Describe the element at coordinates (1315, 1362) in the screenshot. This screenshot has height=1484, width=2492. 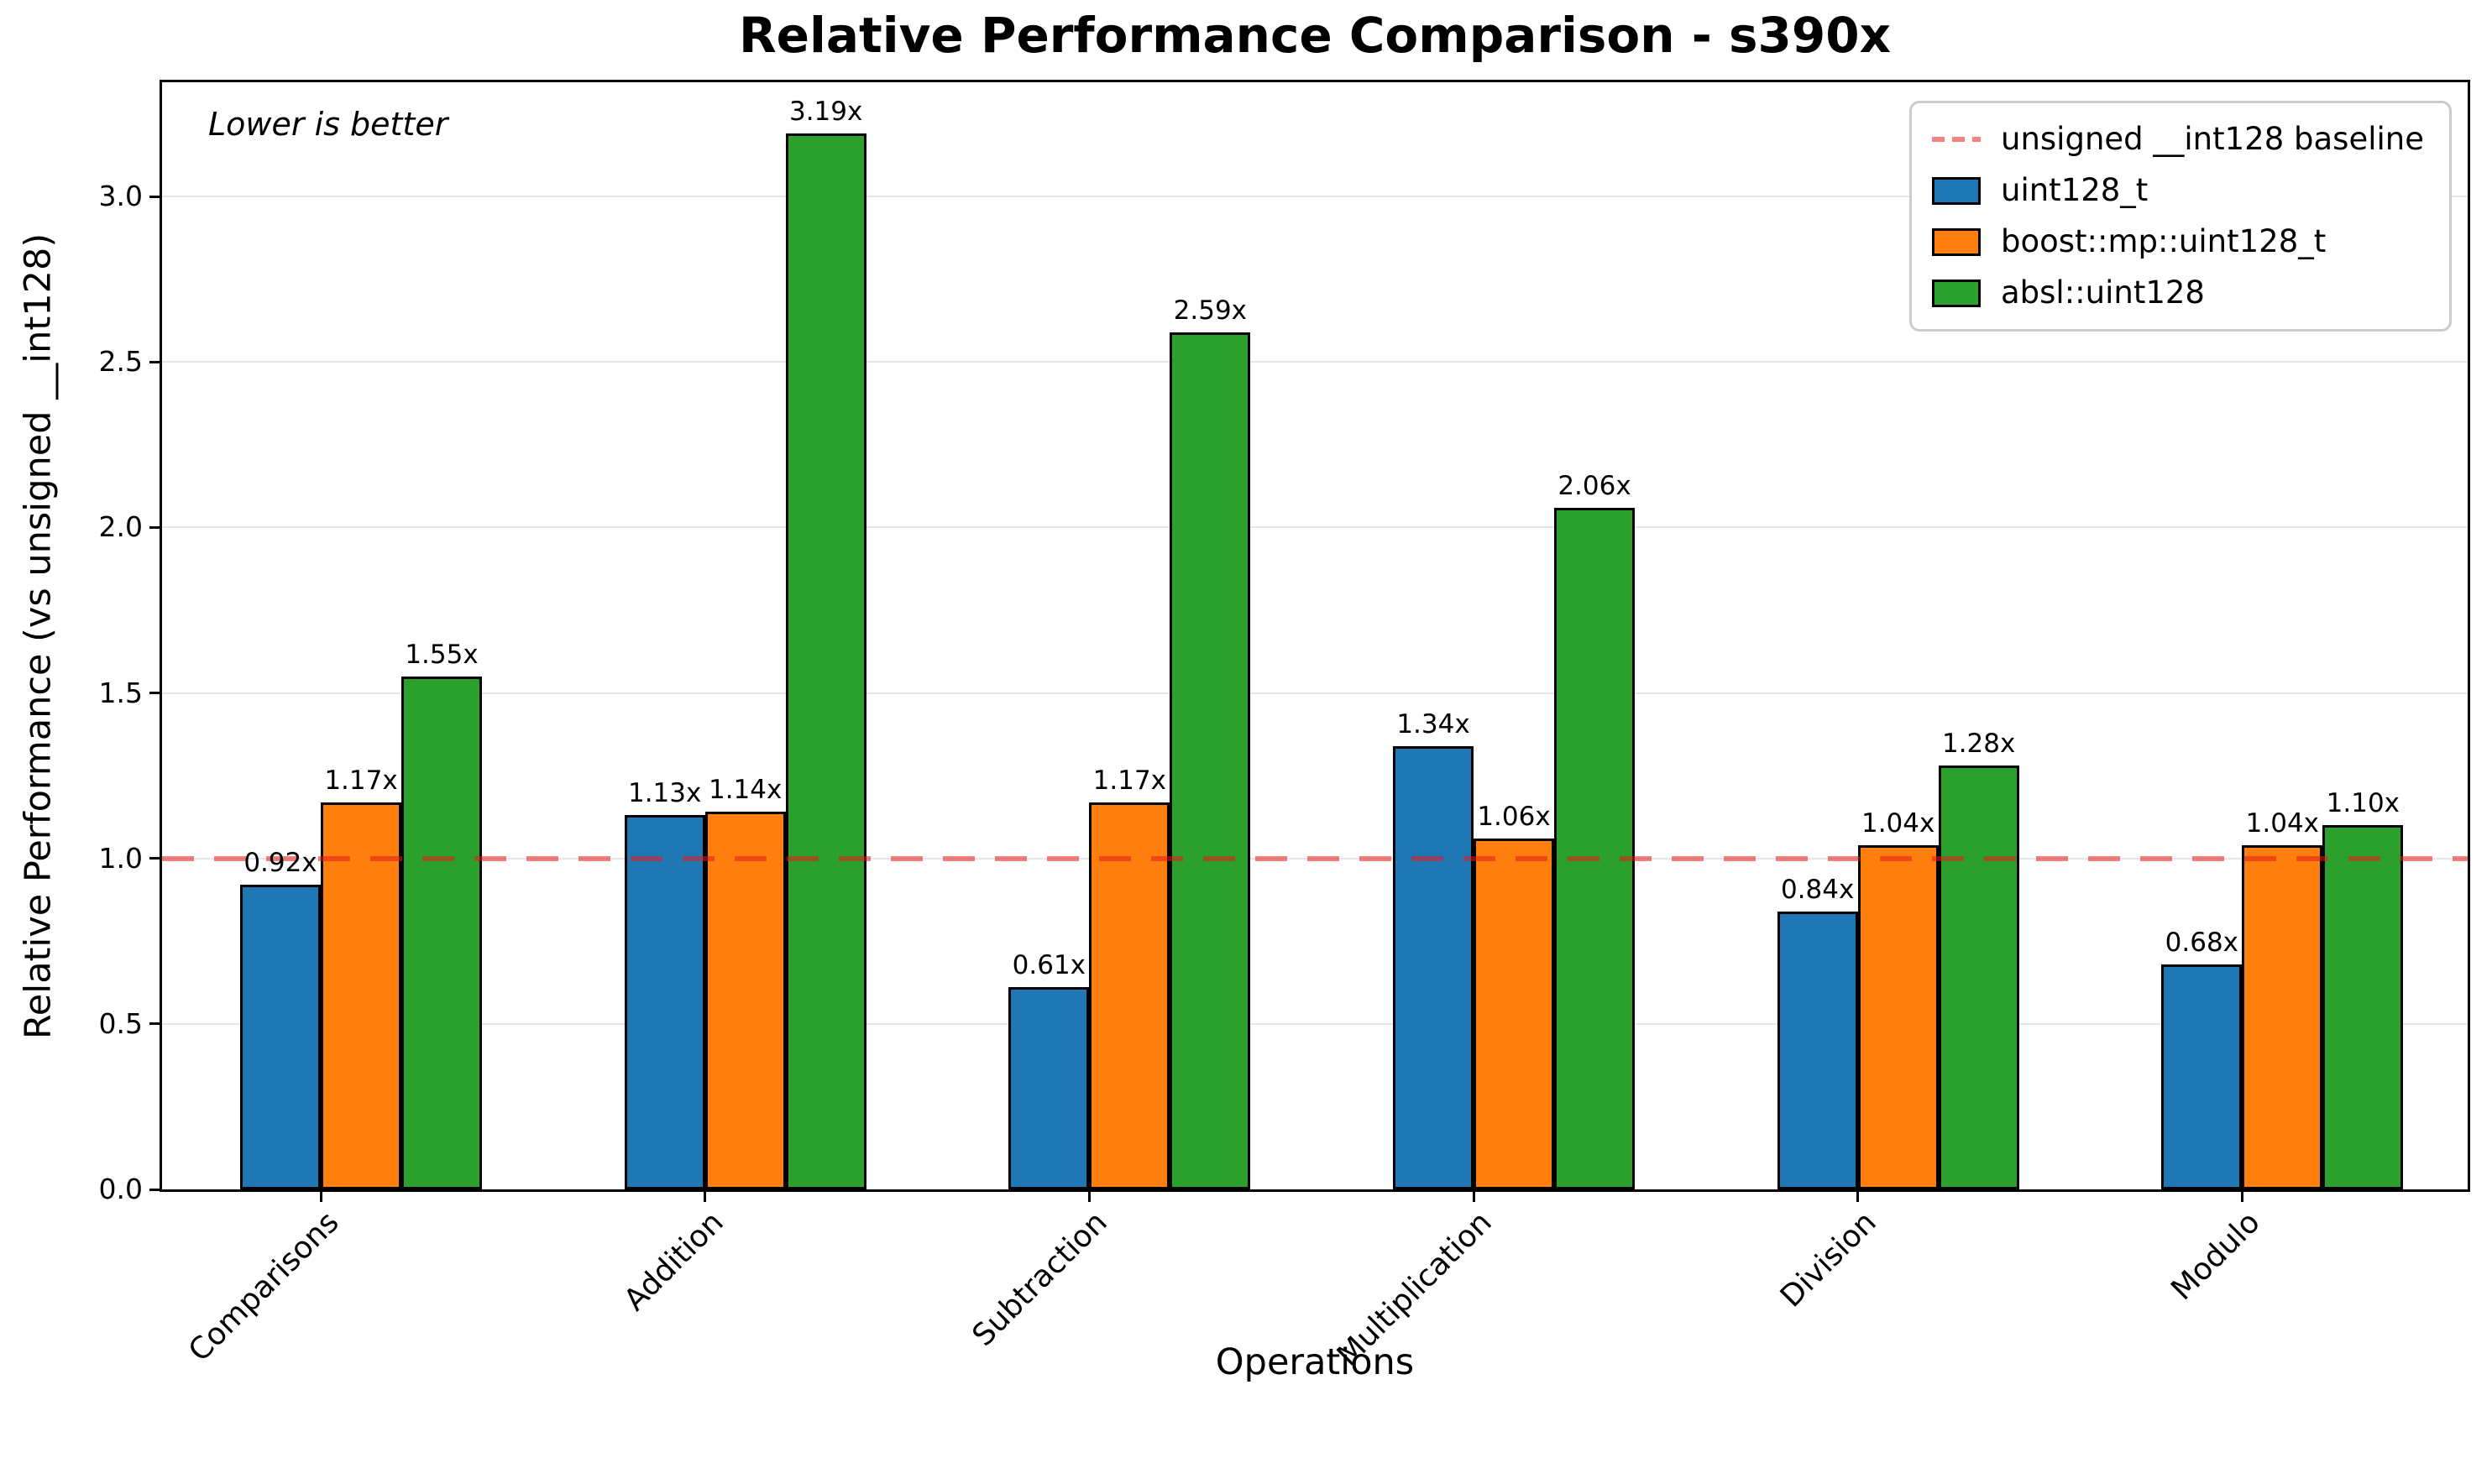
I see `x-axis-label: Operations` at that location.